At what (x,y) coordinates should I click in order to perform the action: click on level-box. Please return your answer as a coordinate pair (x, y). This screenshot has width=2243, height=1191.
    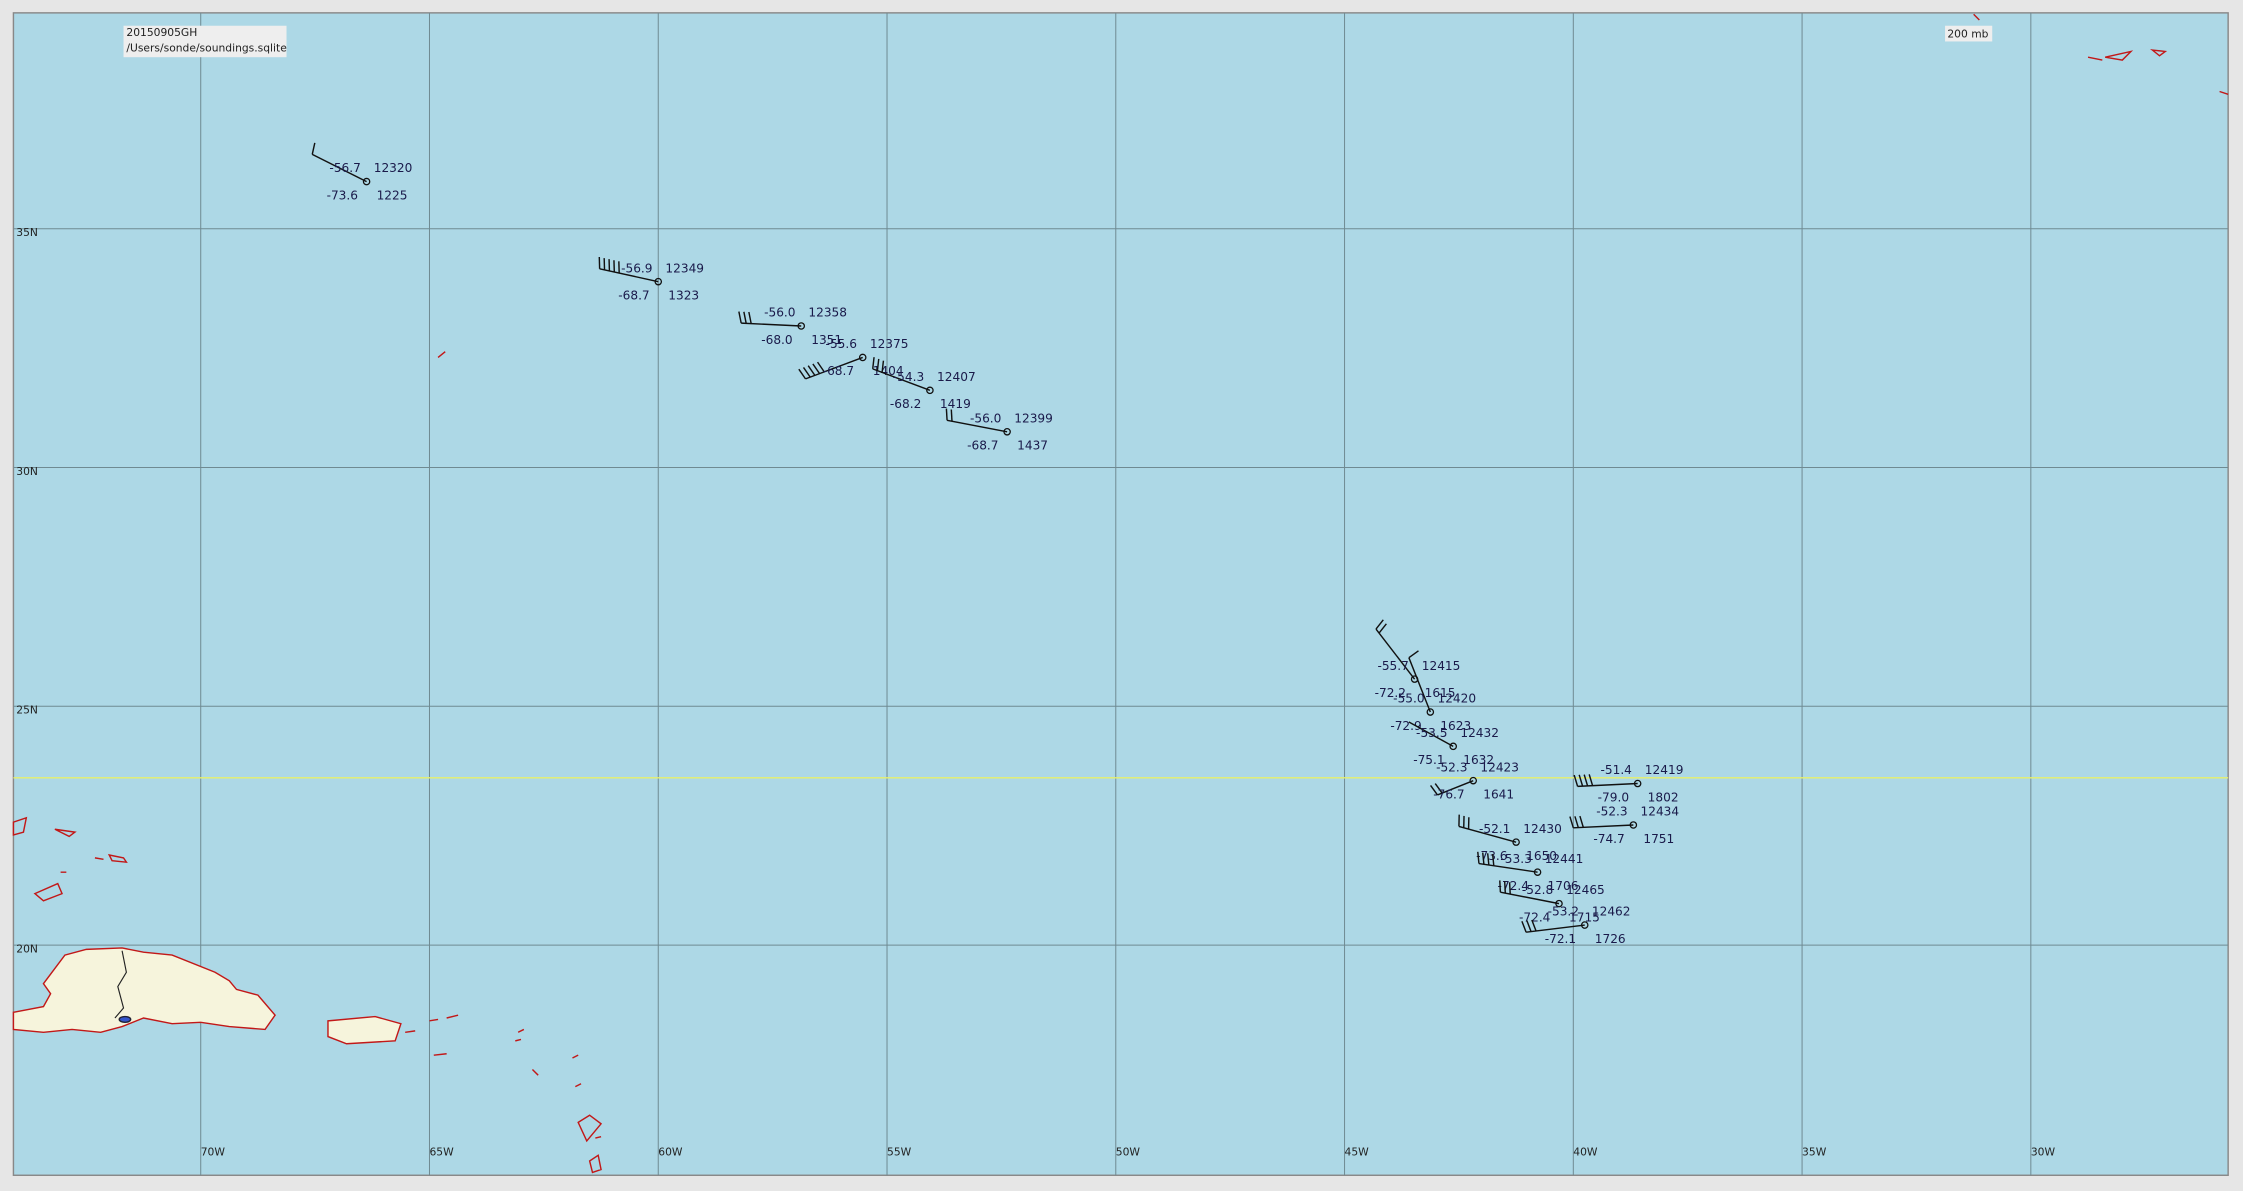
    Looking at the image, I should click on (1969, 33).